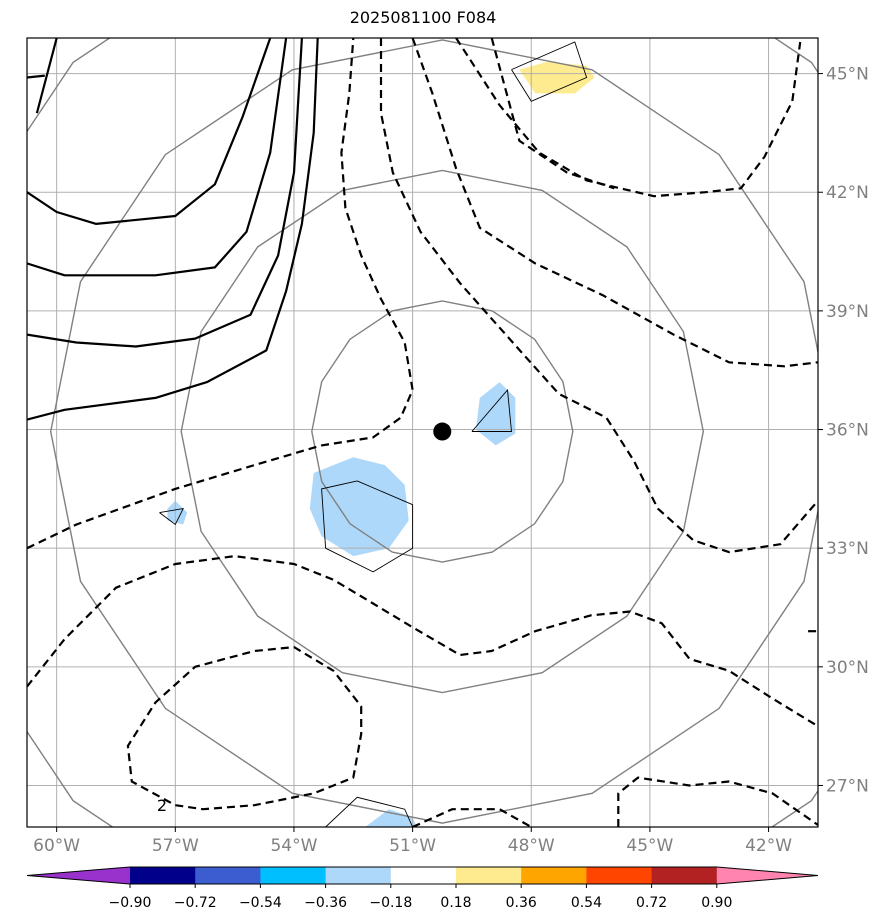 The width and height of the screenshot is (888, 924). What do you see at coordinates (423, 17) in the screenshot?
I see `chart-title: 2025081100 F084` at bounding box center [423, 17].